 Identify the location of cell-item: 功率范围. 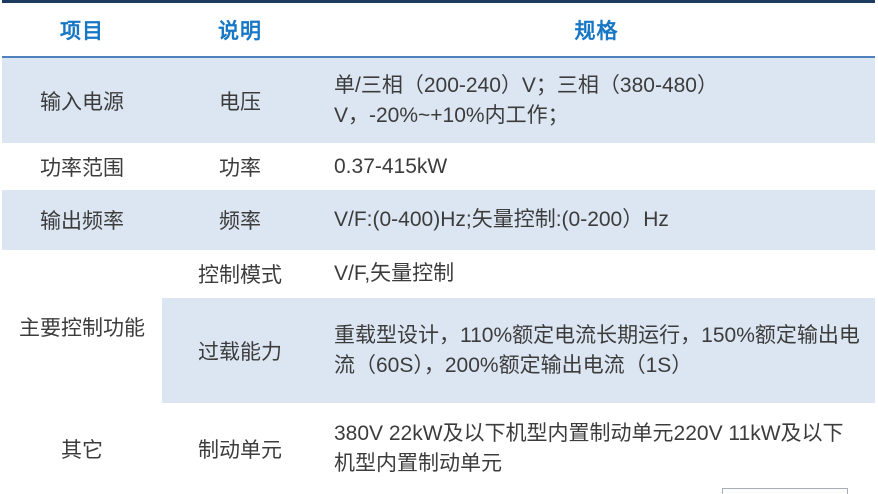
(82, 168).